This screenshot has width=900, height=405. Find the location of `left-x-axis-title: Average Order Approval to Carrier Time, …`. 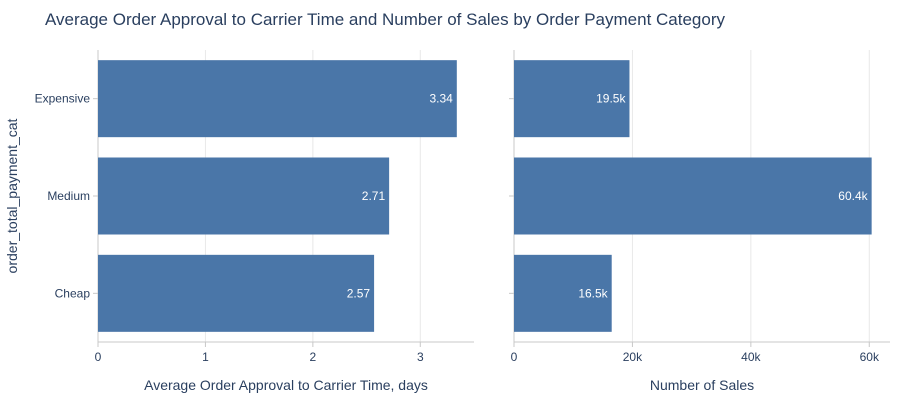

left-x-axis-title: Average Order Approval to Carrier Time, … is located at coordinates (286, 385).